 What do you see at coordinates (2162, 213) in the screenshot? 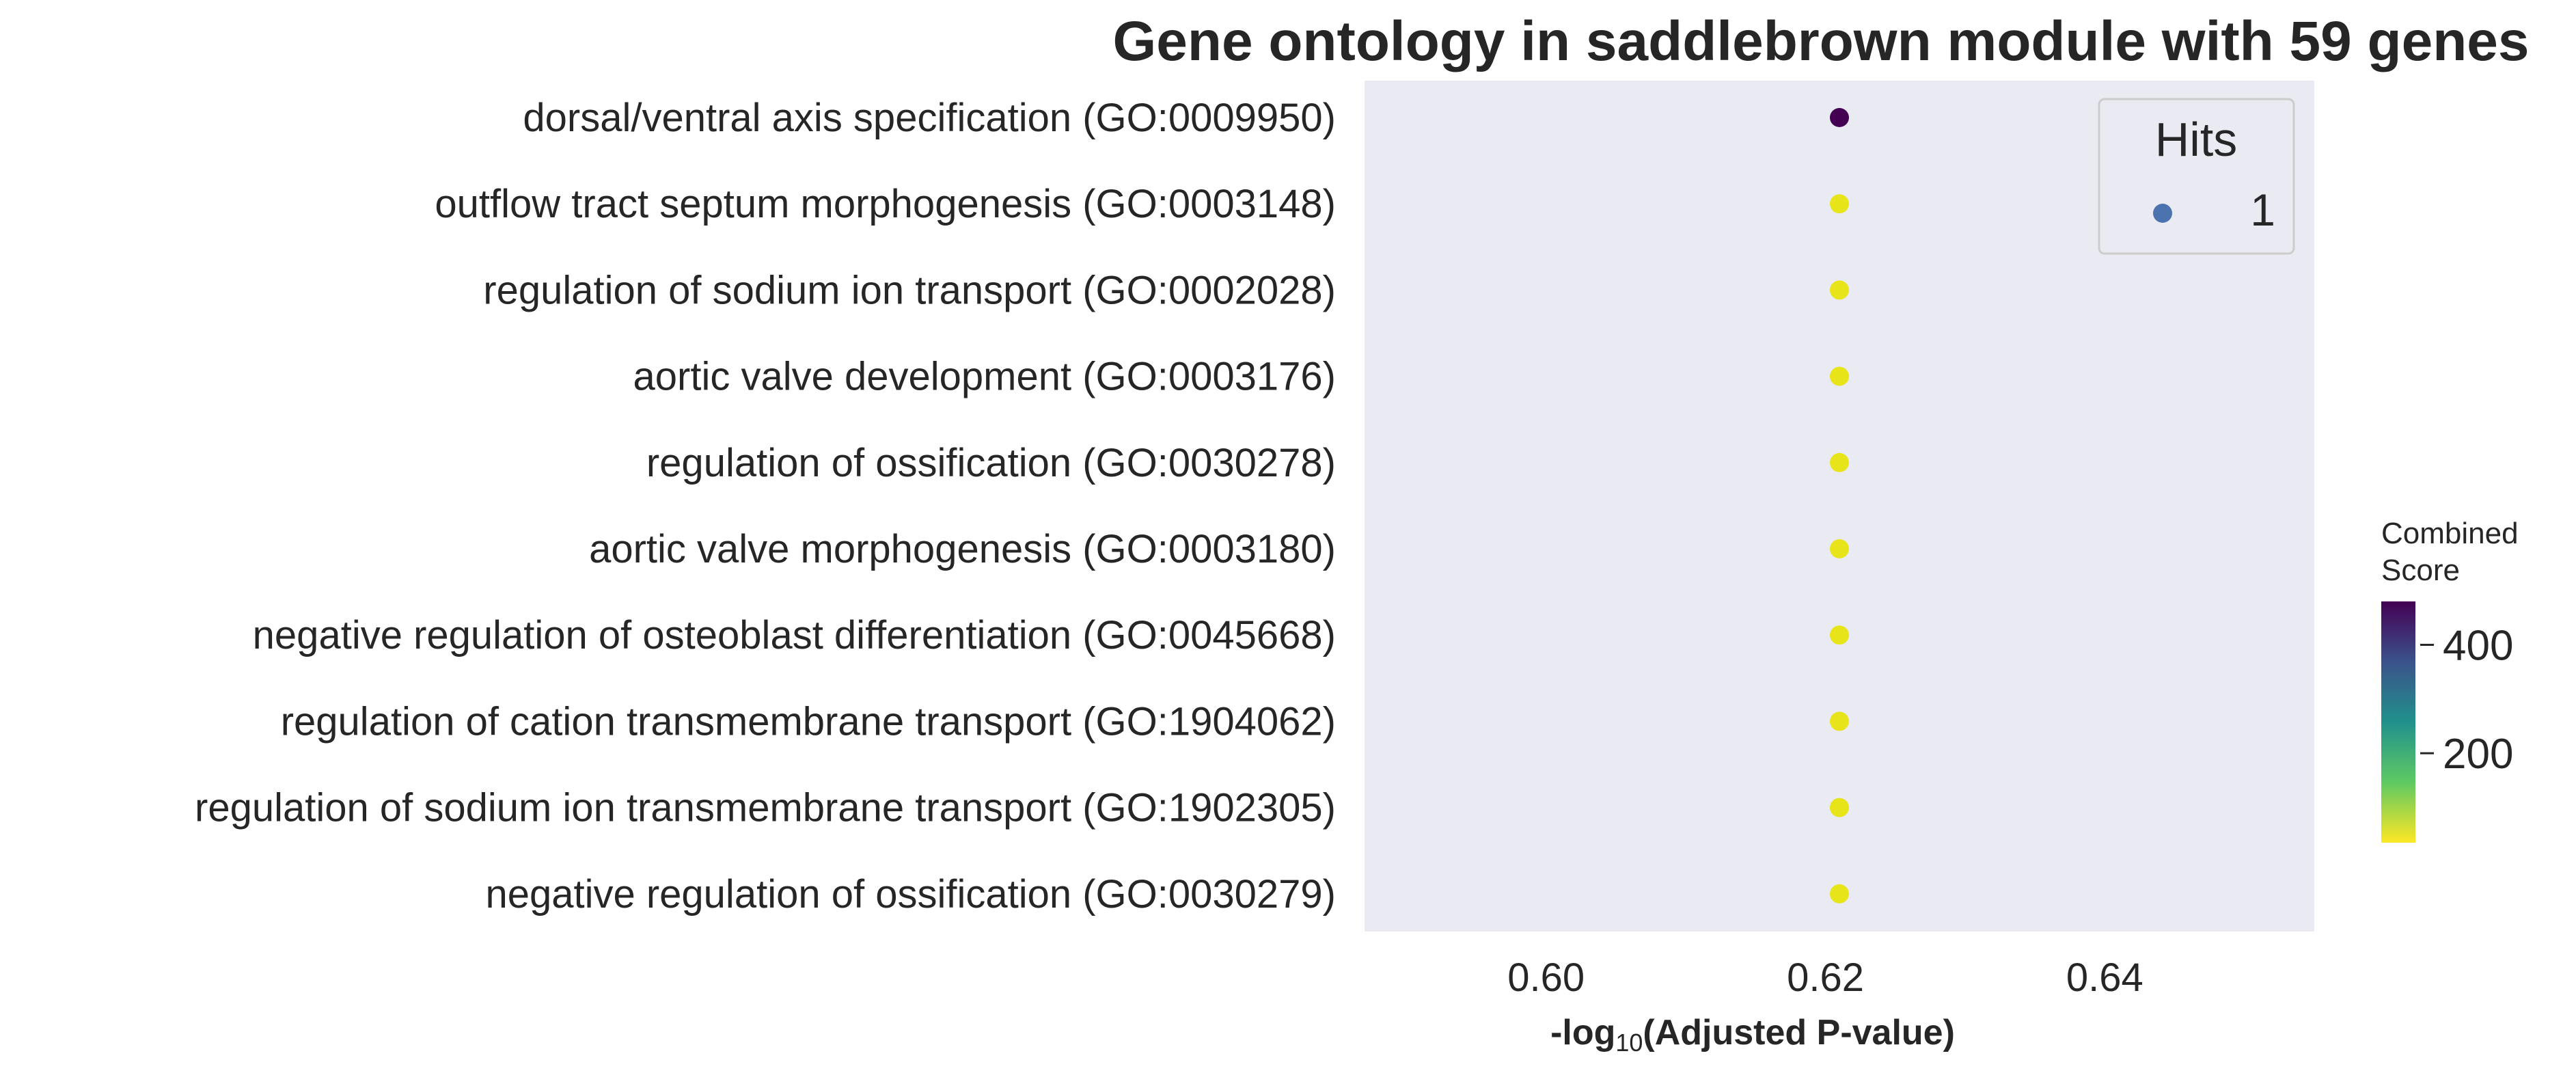
I see `legend-marker` at bounding box center [2162, 213].